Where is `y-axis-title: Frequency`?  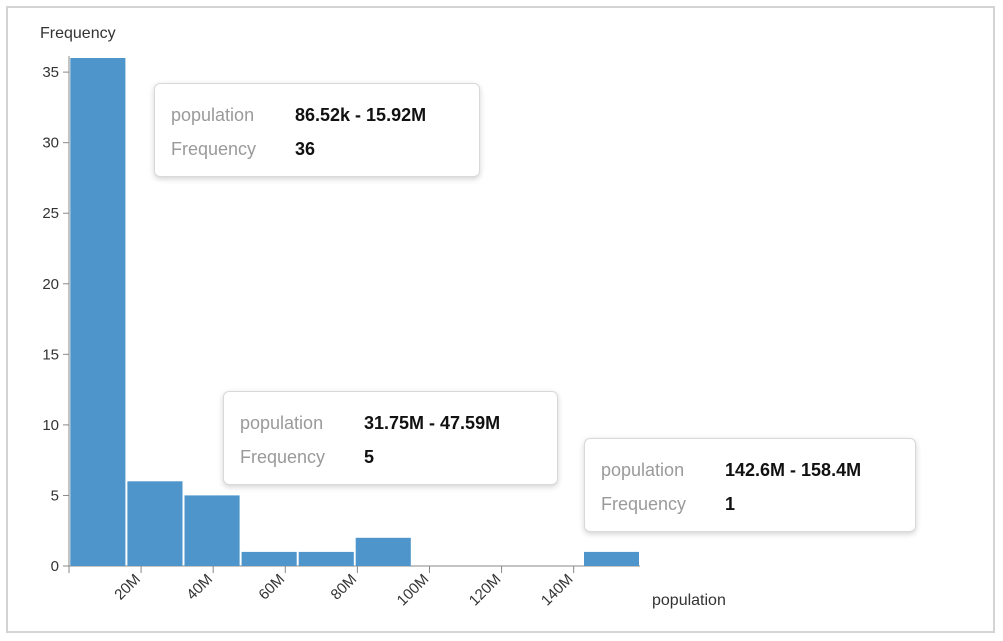 y-axis-title: Frequency is located at coordinates (78, 33).